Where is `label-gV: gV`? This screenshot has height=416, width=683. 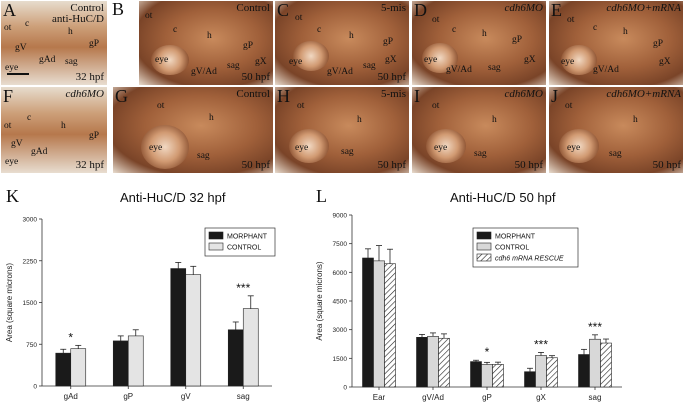
label-gV: gV is located at coordinates (21, 48).